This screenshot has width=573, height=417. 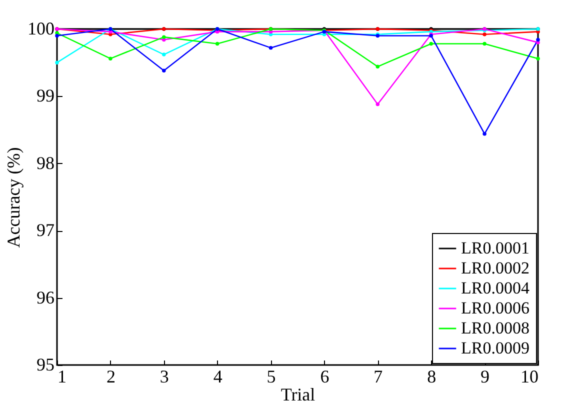 I want to click on x-tick-label: 8, so click(x=431, y=376).